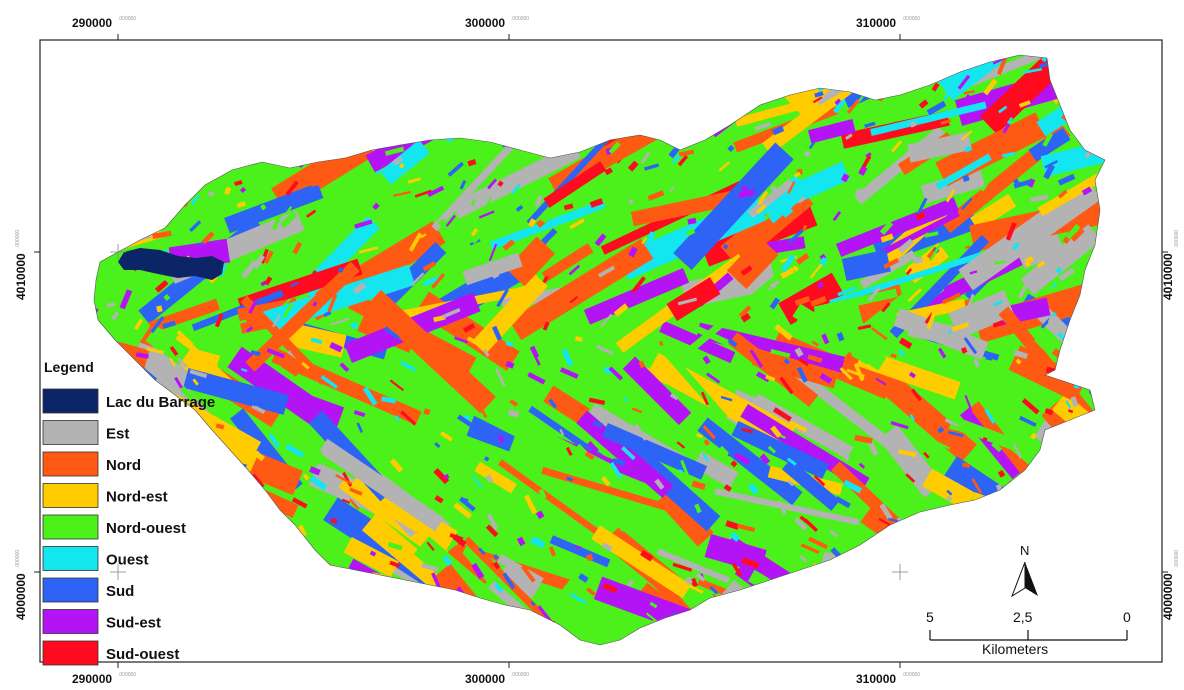 This screenshot has width=1184, height=690. What do you see at coordinates (133, 623) in the screenshot?
I see `legend-label-7: Sud-est` at bounding box center [133, 623].